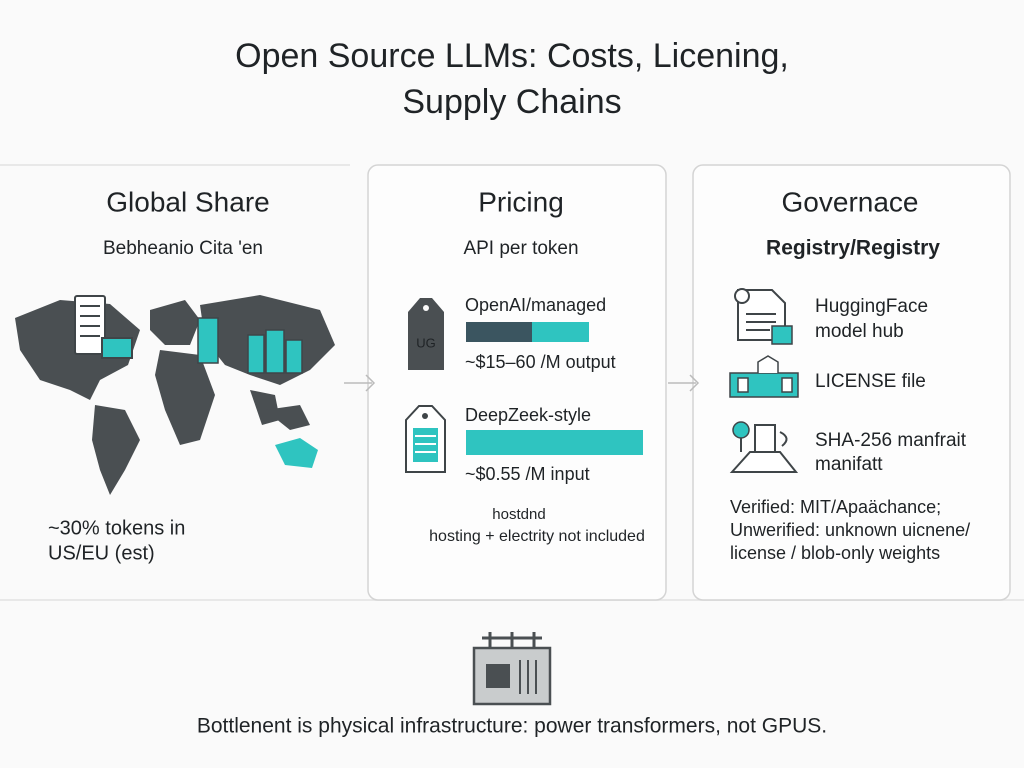 The height and width of the screenshot is (768, 1024). I want to click on item-price: ~$15–60 /M output, so click(540, 362).